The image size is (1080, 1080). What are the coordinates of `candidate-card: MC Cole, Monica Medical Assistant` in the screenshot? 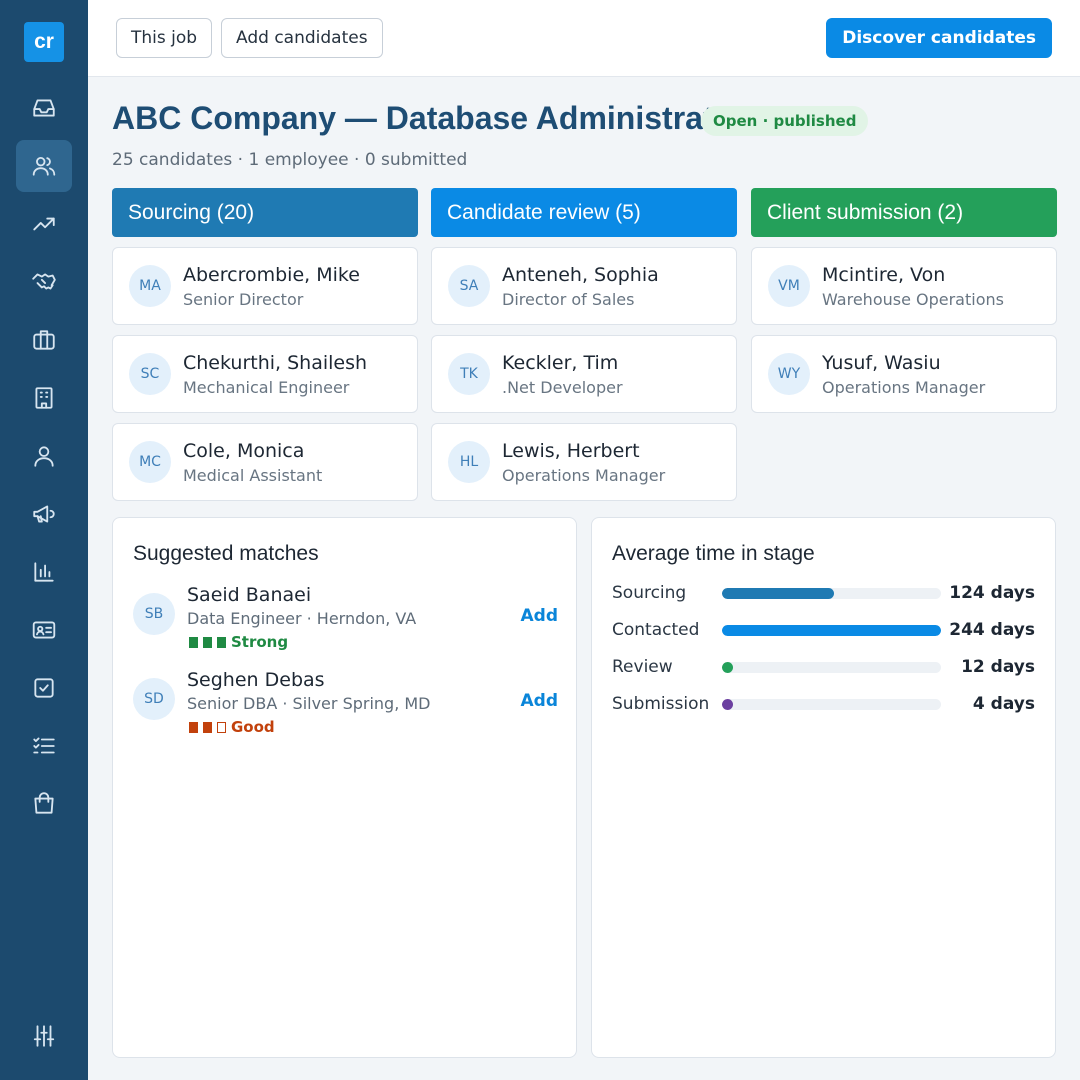 It's located at (265, 462).